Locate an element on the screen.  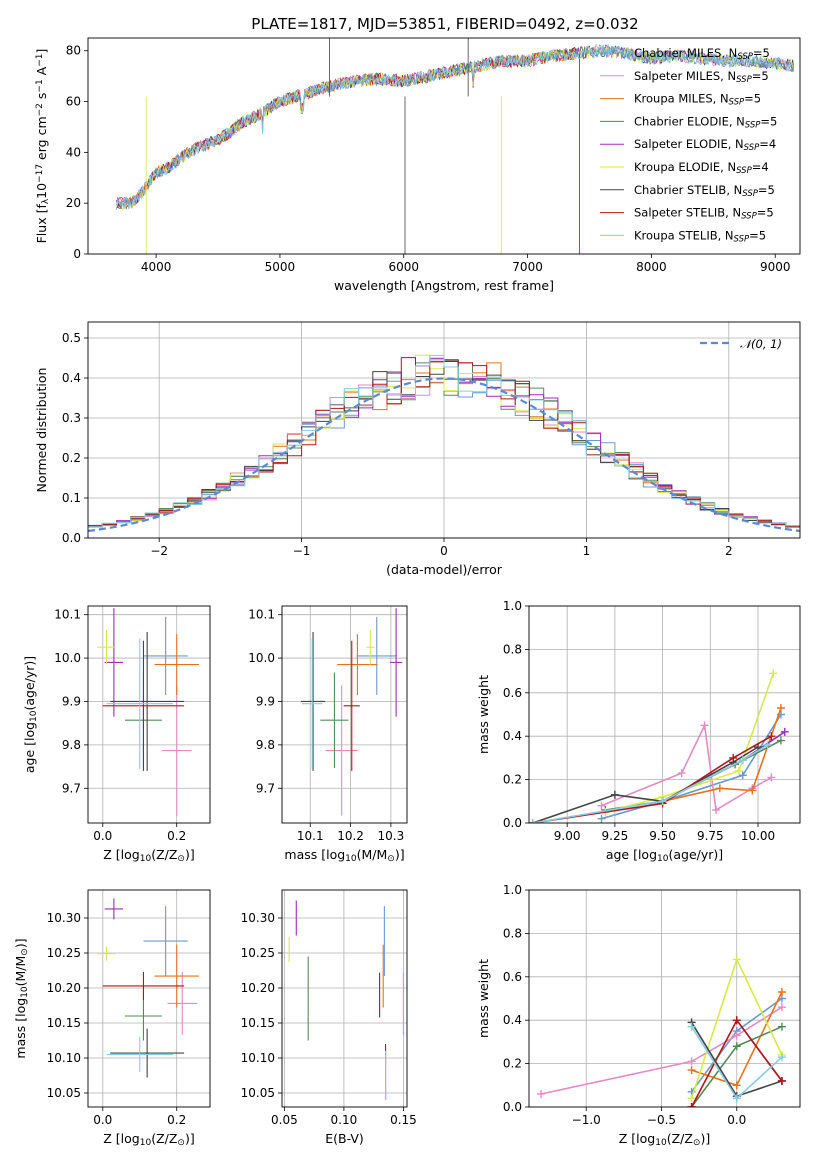
x-tick-label: 9.00 is located at coordinates (567, 836).